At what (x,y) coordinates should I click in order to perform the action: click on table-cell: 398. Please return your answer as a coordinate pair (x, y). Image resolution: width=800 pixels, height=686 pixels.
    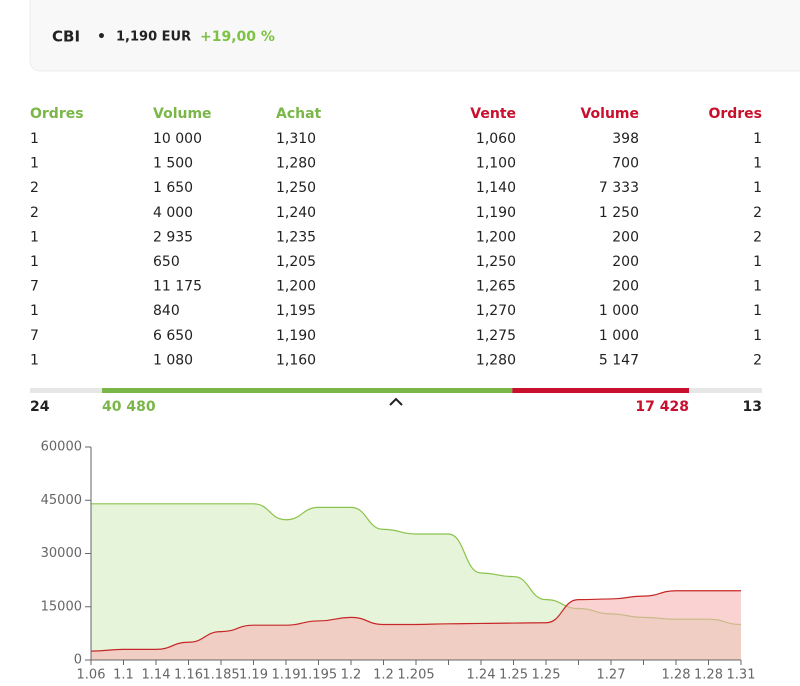
    Looking at the image, I should click on (625, 139).